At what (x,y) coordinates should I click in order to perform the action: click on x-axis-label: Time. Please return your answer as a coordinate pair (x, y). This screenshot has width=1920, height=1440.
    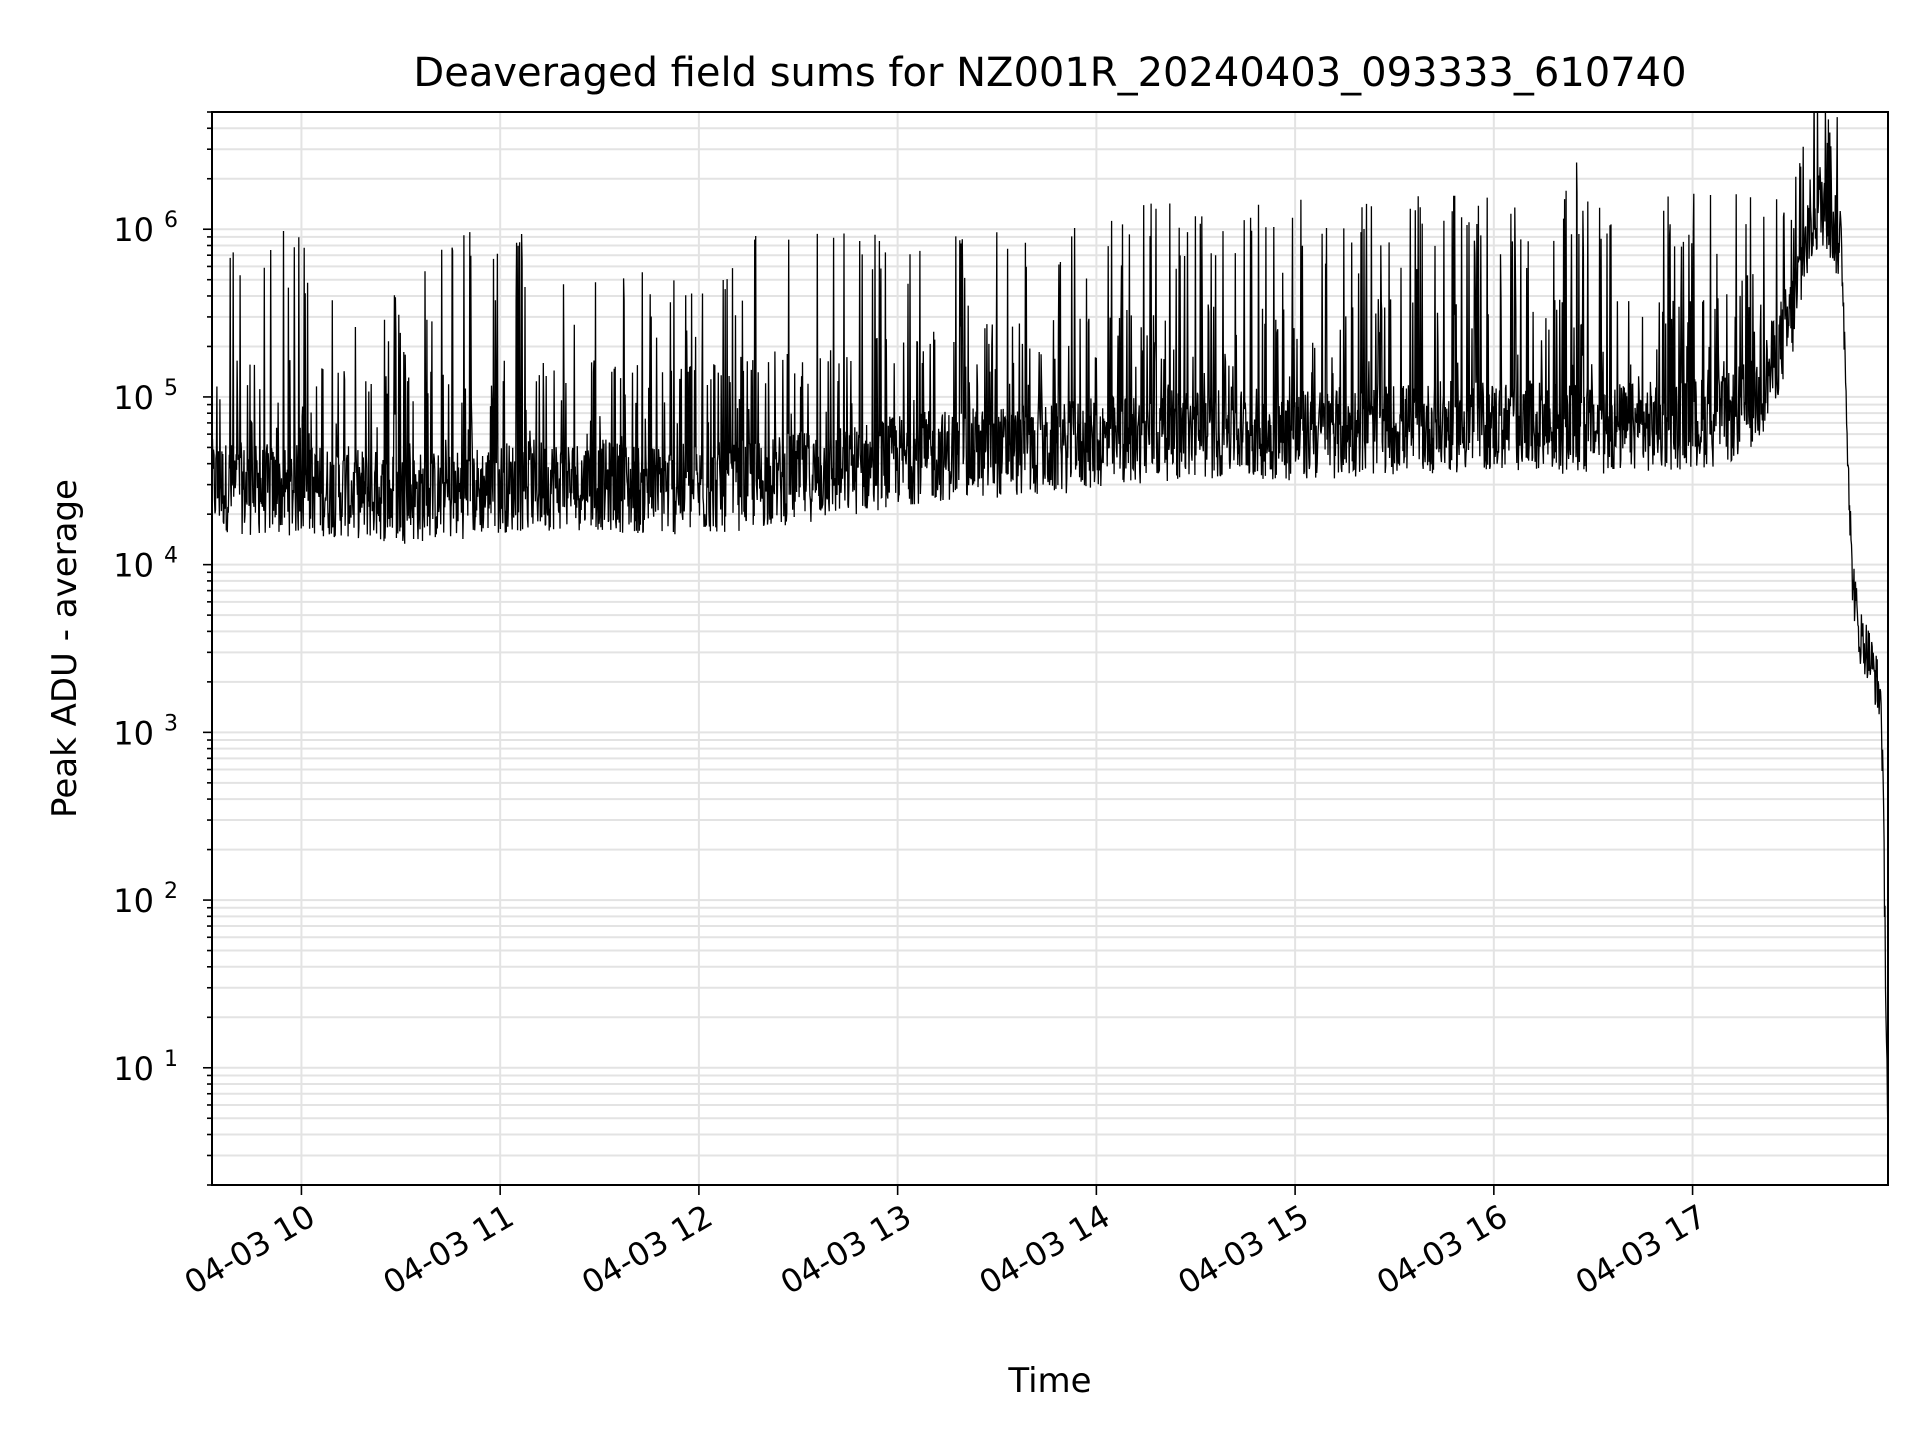
    Looking at the image, I should click on (1049, 1381).